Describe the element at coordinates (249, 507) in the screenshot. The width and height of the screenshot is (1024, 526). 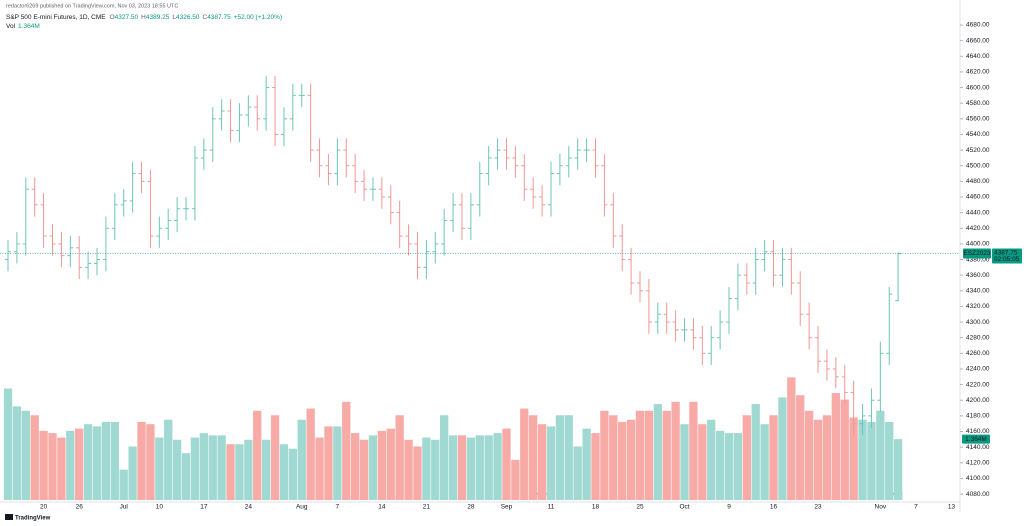
I see `x-tick-label: 24` at that location.